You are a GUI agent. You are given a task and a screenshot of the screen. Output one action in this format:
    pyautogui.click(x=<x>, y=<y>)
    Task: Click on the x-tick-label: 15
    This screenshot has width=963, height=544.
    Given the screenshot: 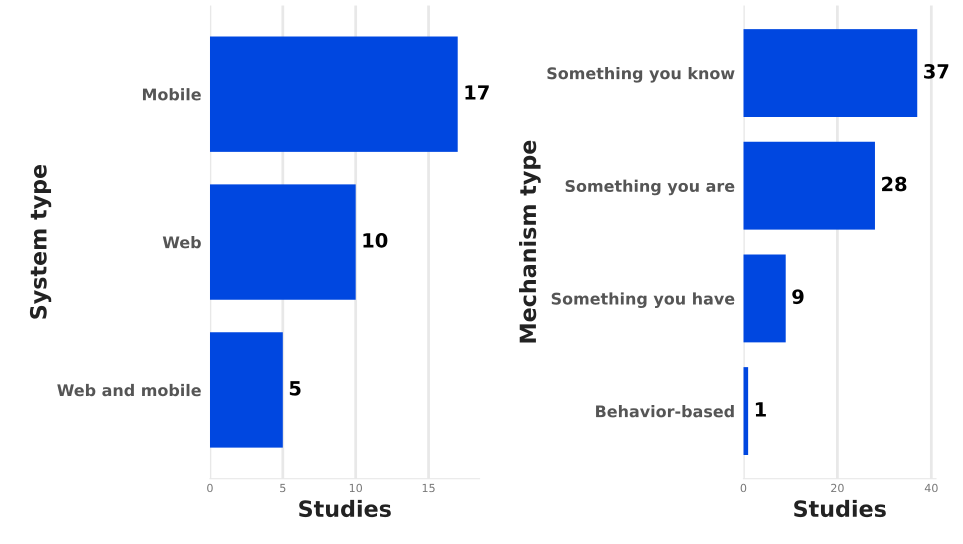 What is the action you would take?
    pyautogui.click(x=428, y=488)
    